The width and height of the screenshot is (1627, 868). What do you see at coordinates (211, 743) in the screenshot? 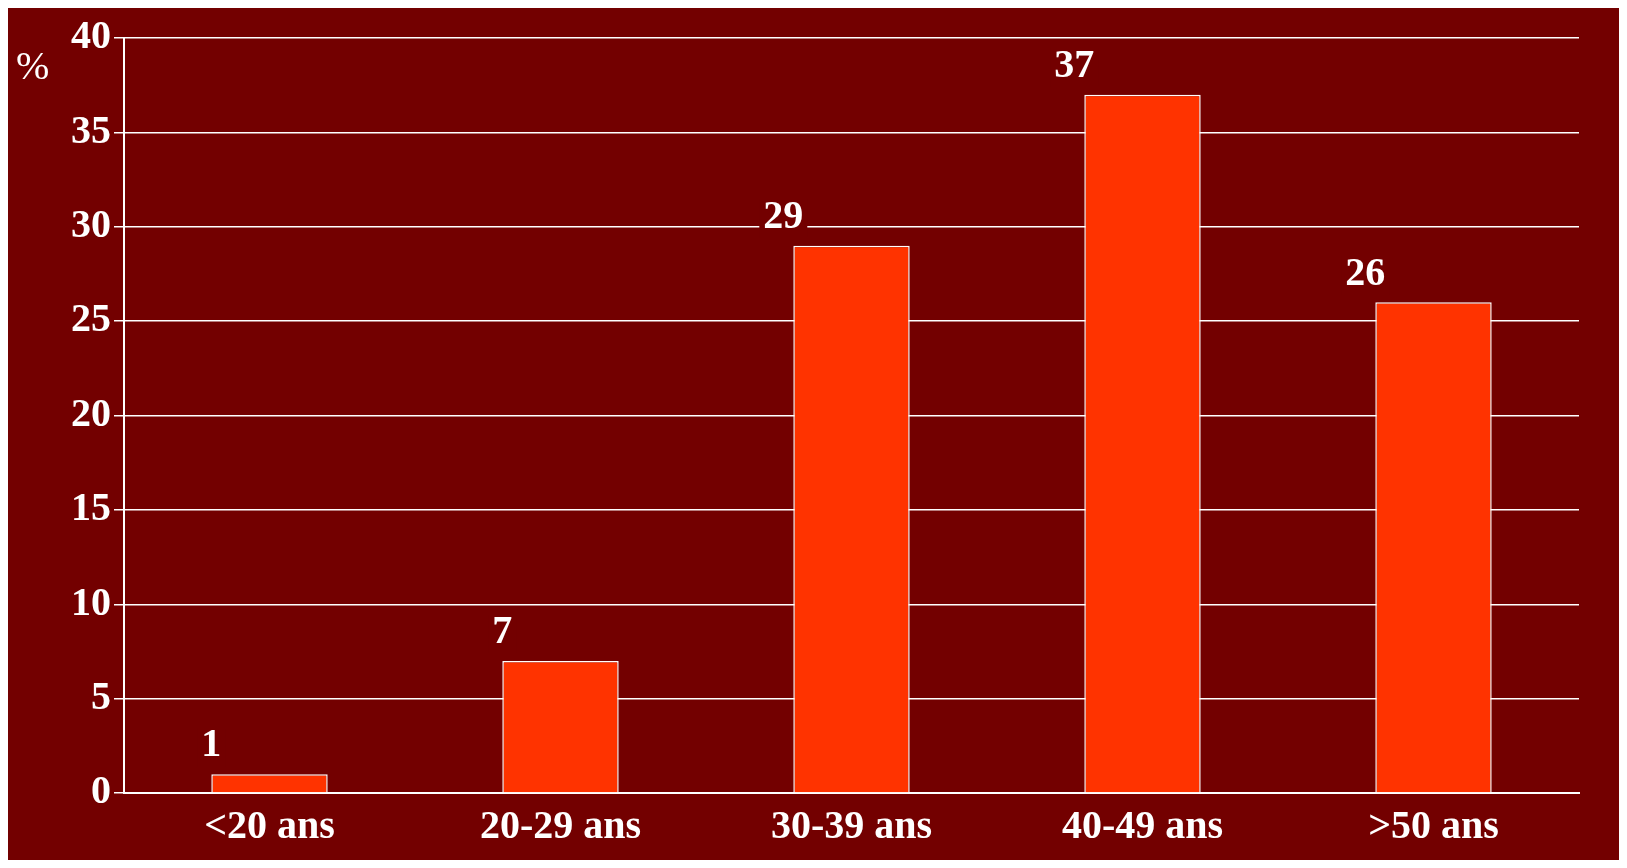
I see `data-label: 1` at bounding box center [211, 743].